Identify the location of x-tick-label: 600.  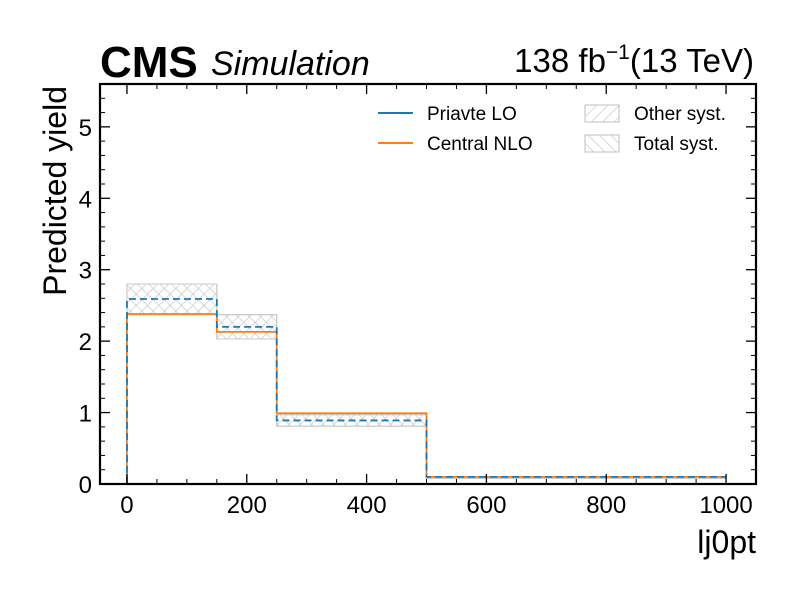
(486, 505).